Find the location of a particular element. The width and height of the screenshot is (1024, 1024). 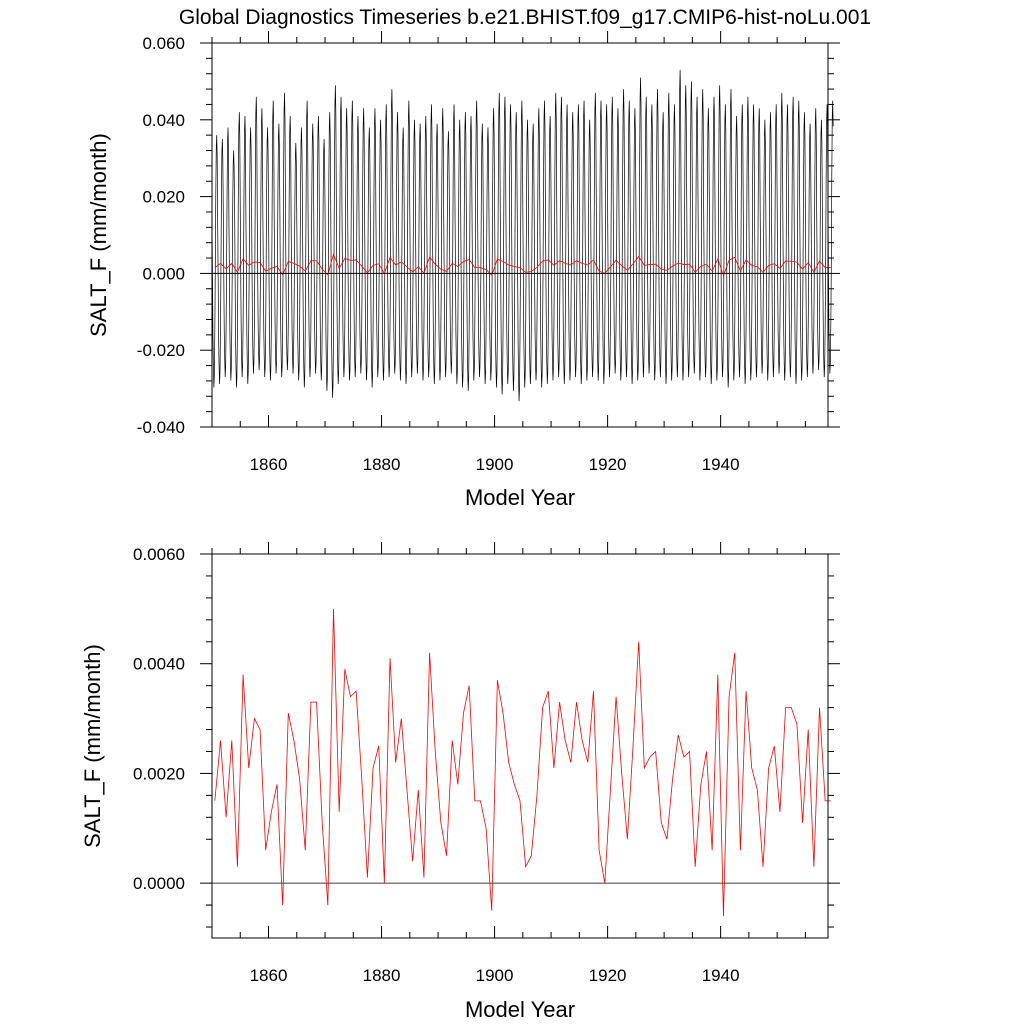

y-tick-label: 0.0000 is located at coordinates (159, 883).